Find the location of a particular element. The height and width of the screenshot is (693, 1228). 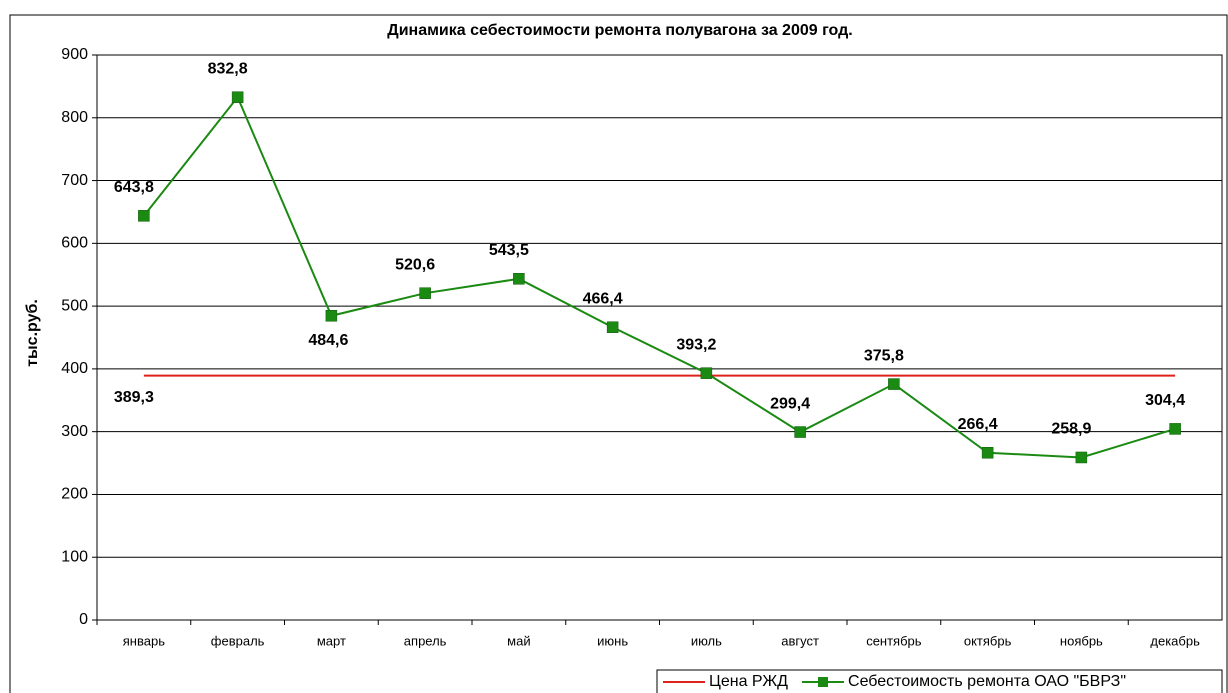

y-tick-label: 0 is located at coordinates (83, 619).